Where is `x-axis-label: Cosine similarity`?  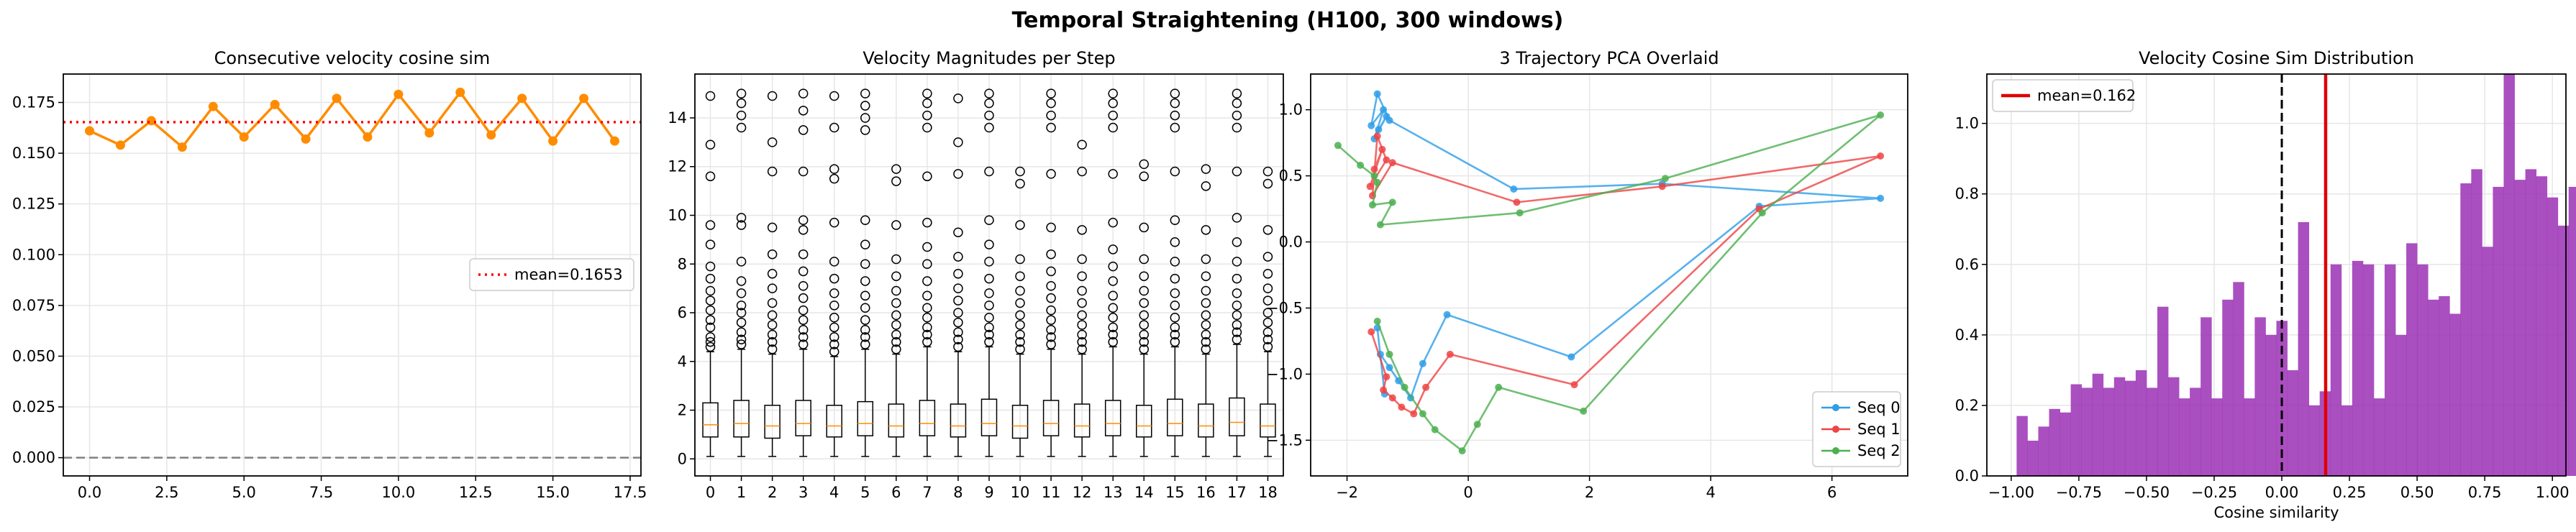 x-axis-label: Cosine similarity is located at coordinates (2276, 512).